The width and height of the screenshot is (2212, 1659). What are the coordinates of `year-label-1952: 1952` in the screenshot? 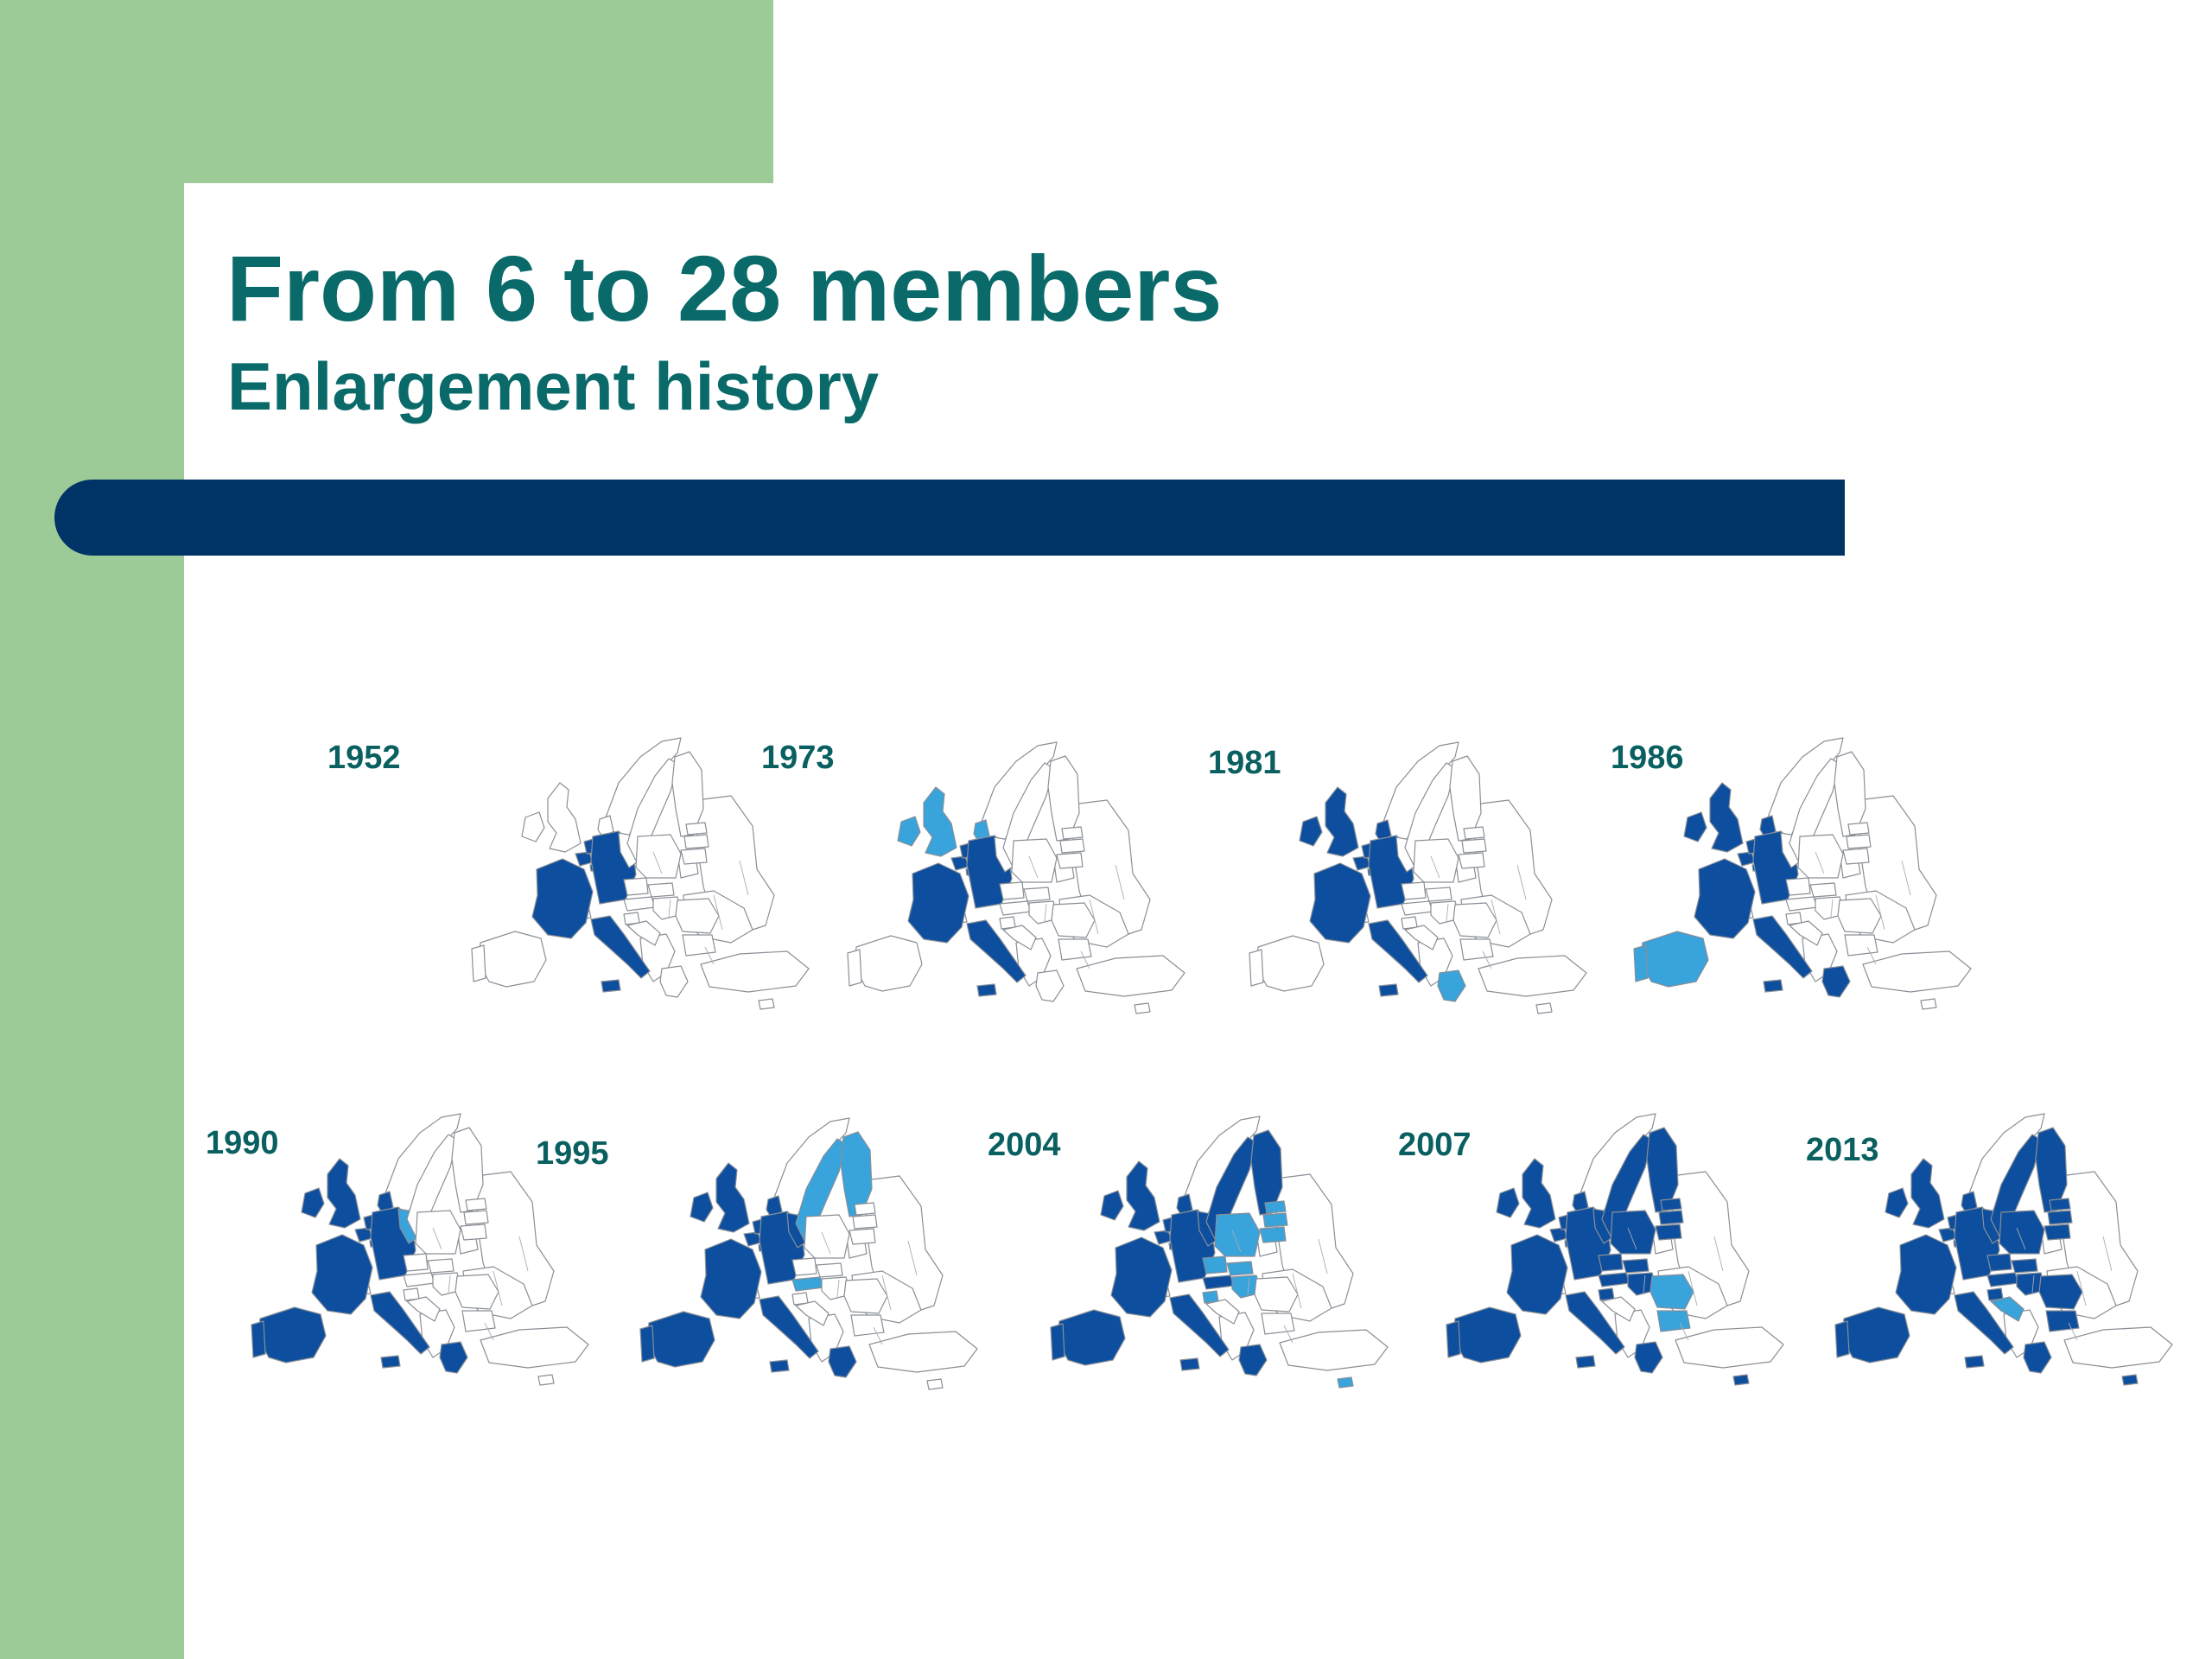 It's located at (364, 758).